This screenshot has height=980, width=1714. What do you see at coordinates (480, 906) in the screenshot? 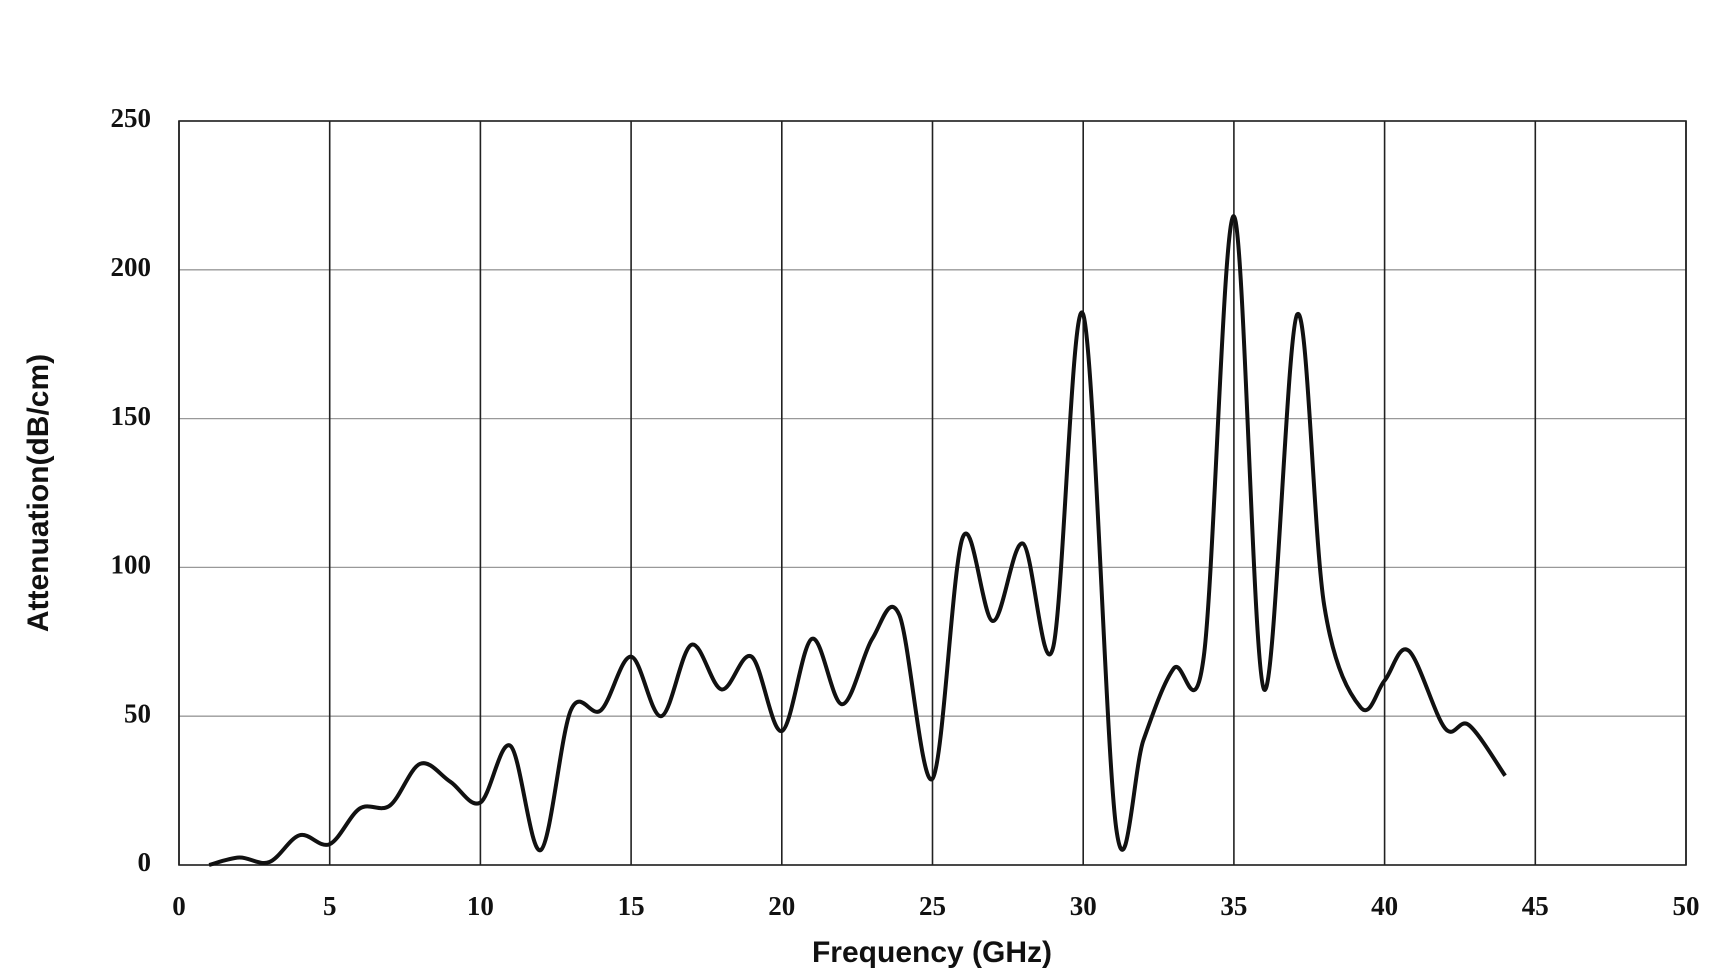
I see `x-tick-label: 10` at bounding box center [480, 906].